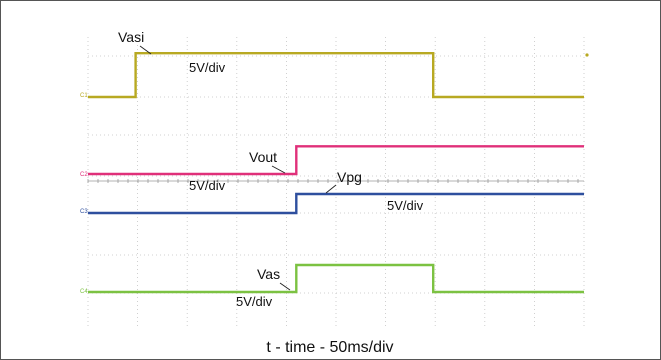 The width and height of the screenshot is (661, 360). Describe the element at coordinates (254, 301) in the screenshot. I see `vas-scale-label: 5V/div` at that location.